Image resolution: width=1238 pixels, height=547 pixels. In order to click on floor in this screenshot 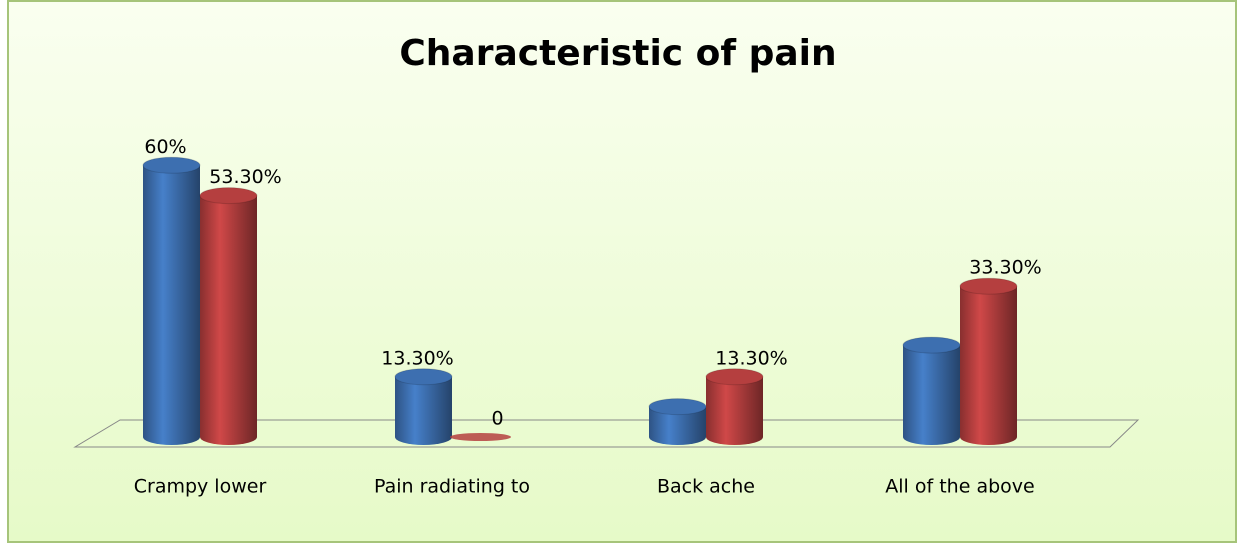, I will do `click(606, 433)`.